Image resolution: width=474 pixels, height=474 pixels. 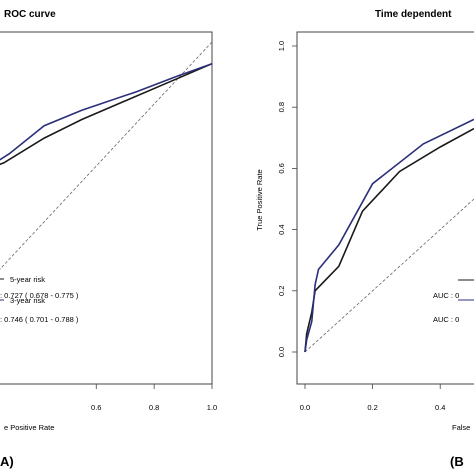 What do you see at coordinates (281, 291) in the screenshot?
I see `panel-b-ytick-label: 0.2` at bounding box center [281, 291].